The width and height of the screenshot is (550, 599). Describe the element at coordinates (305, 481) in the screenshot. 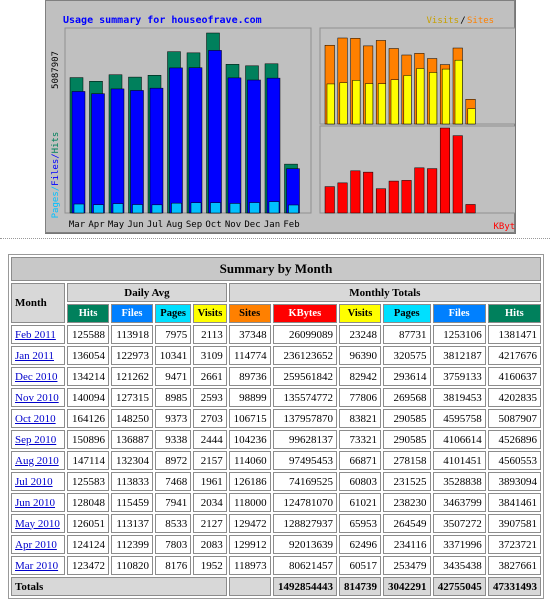

I see `value-cell: 74169525` at that location.